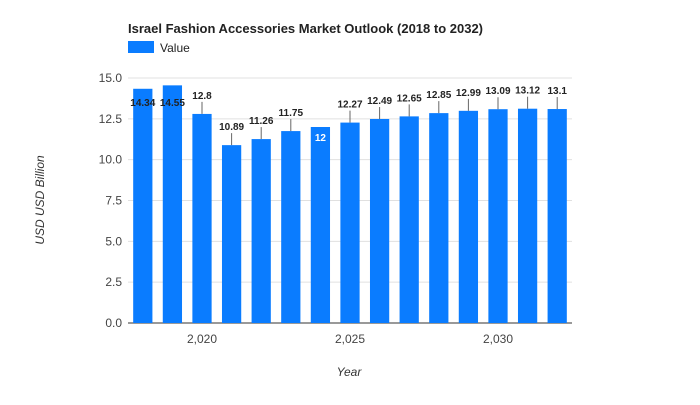 The height and width of the screenshot is (405, 700). I want to click on x-tick-label: 2,025, so click(350, 339).